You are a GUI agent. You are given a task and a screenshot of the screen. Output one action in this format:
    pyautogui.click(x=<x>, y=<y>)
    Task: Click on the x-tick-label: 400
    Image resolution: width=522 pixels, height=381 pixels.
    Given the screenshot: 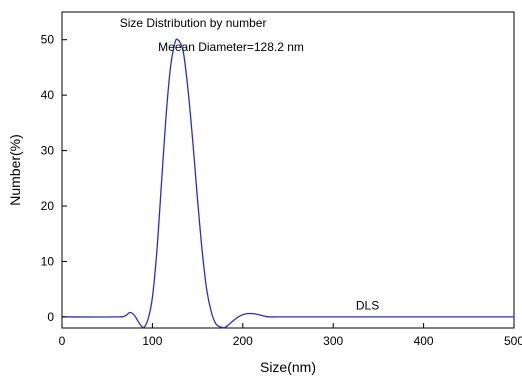 What is the action you would take?
    pyautogui.click(x=424, y=341)
    